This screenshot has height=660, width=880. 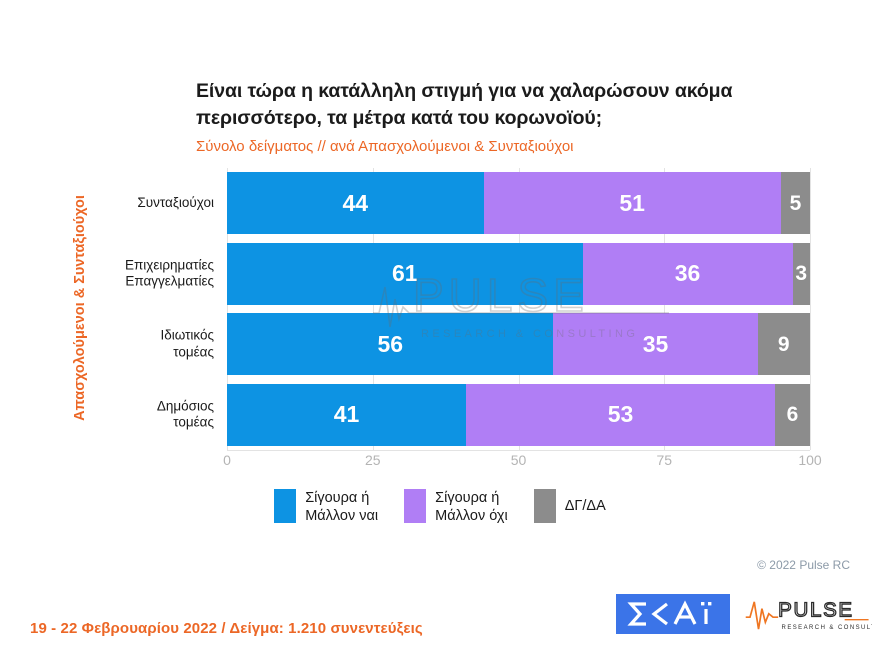 I want to click on legend-item: ΔΓ/ΔΑ, so click(x=569, y=505).